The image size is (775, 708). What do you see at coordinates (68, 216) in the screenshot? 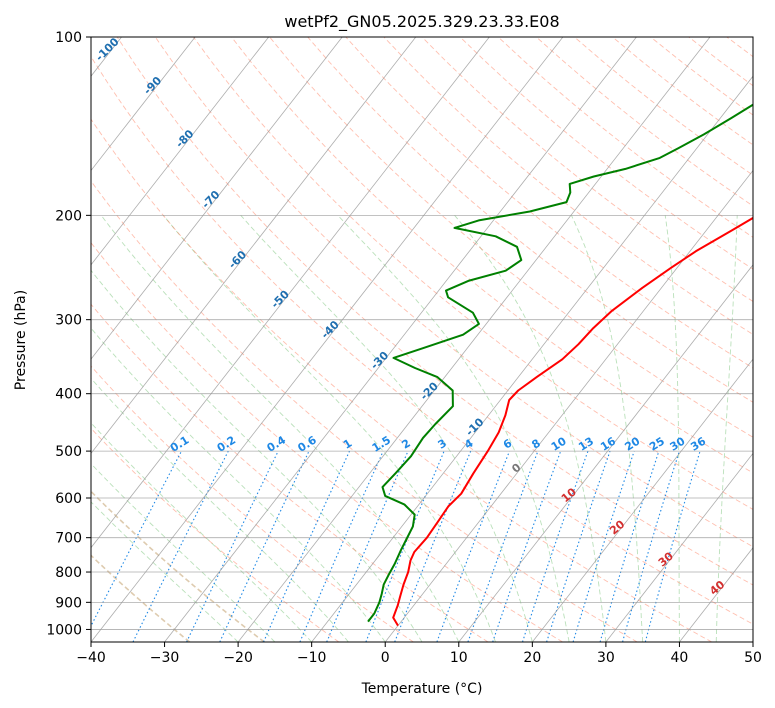
I see `y-tick-label: 200` at bounding box center [68, 216].